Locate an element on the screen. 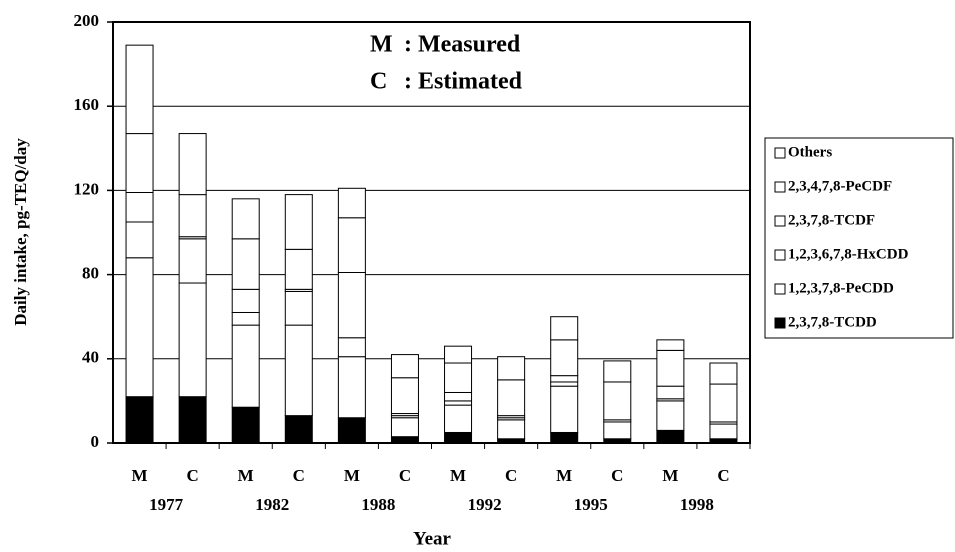 Image resolution: width=955 pixels, height=552 pixels. annotation-text: : Measured is located at coordinates (462, 45).